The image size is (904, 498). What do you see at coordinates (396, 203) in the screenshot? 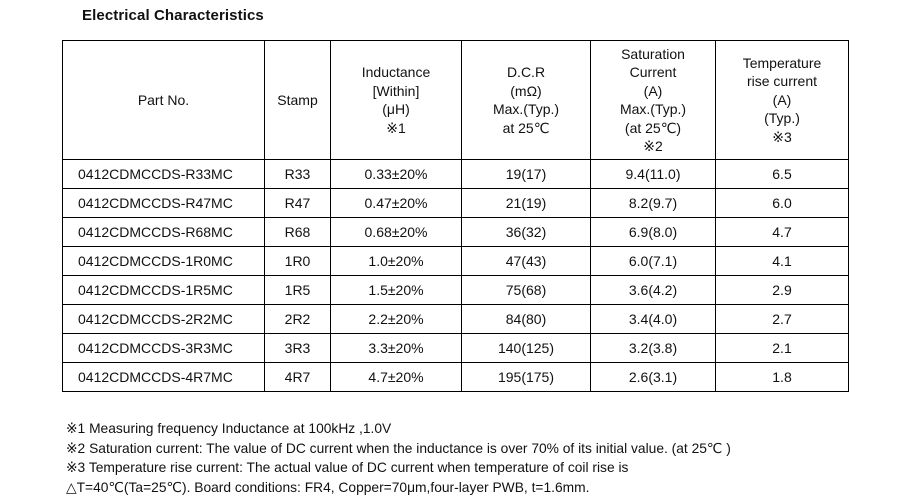
I see `cell-inductance: 0.47±20%` at bounding box center [396, 203].